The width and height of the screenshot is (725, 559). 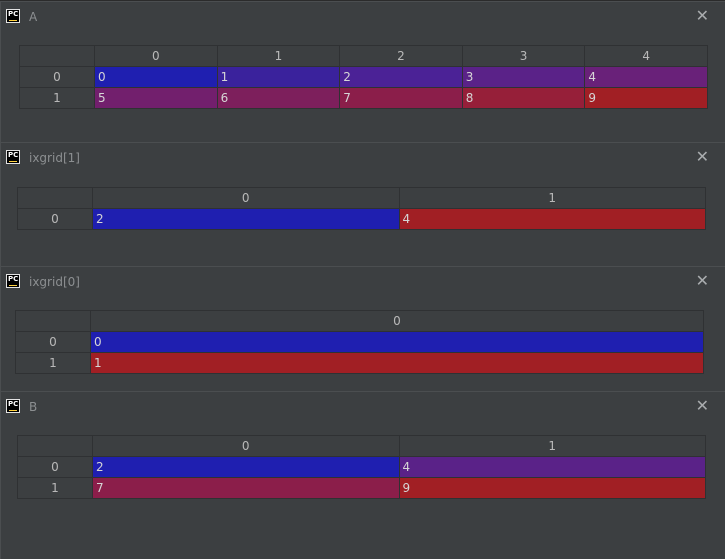 I want to click on data-grid: 0 0 0 1 1, so click(x=359, y=342).